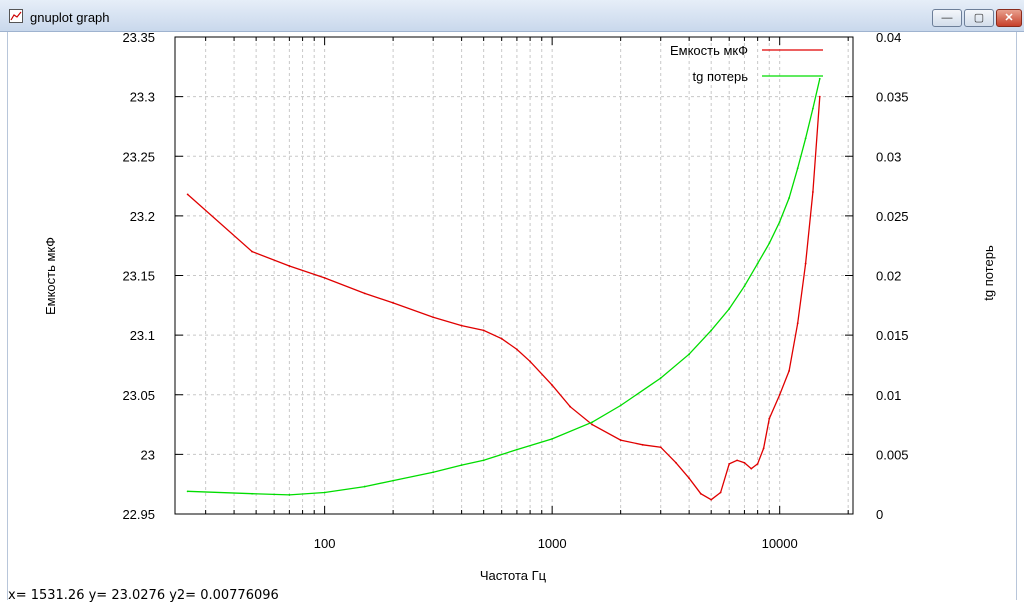  I want to click on x-tick-label: 1000, so click(552, 543).